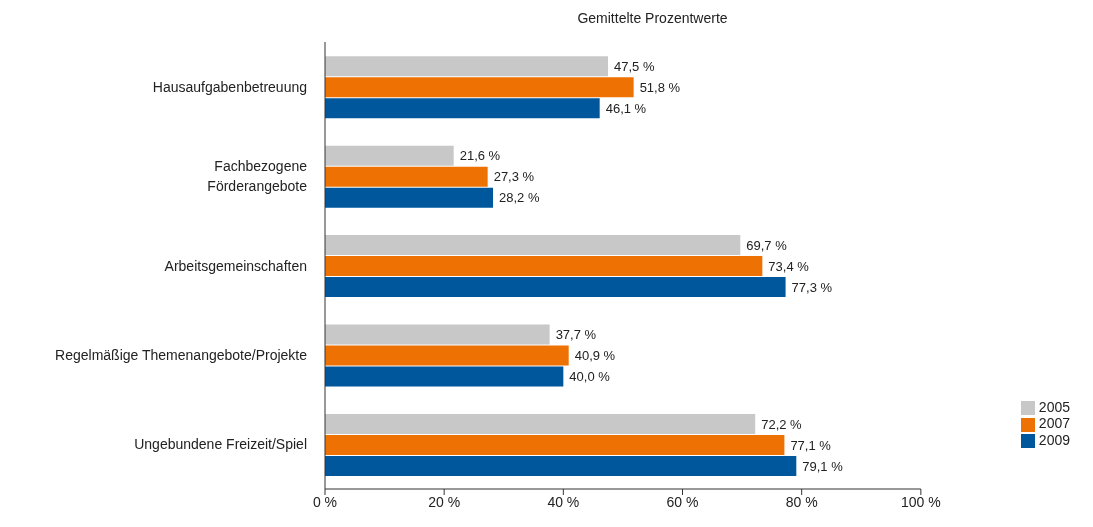 This screenshot has height=527, width=1093. I want to click on y-tick-label: Arbeitsgemeinschaften, so click(235, 265).